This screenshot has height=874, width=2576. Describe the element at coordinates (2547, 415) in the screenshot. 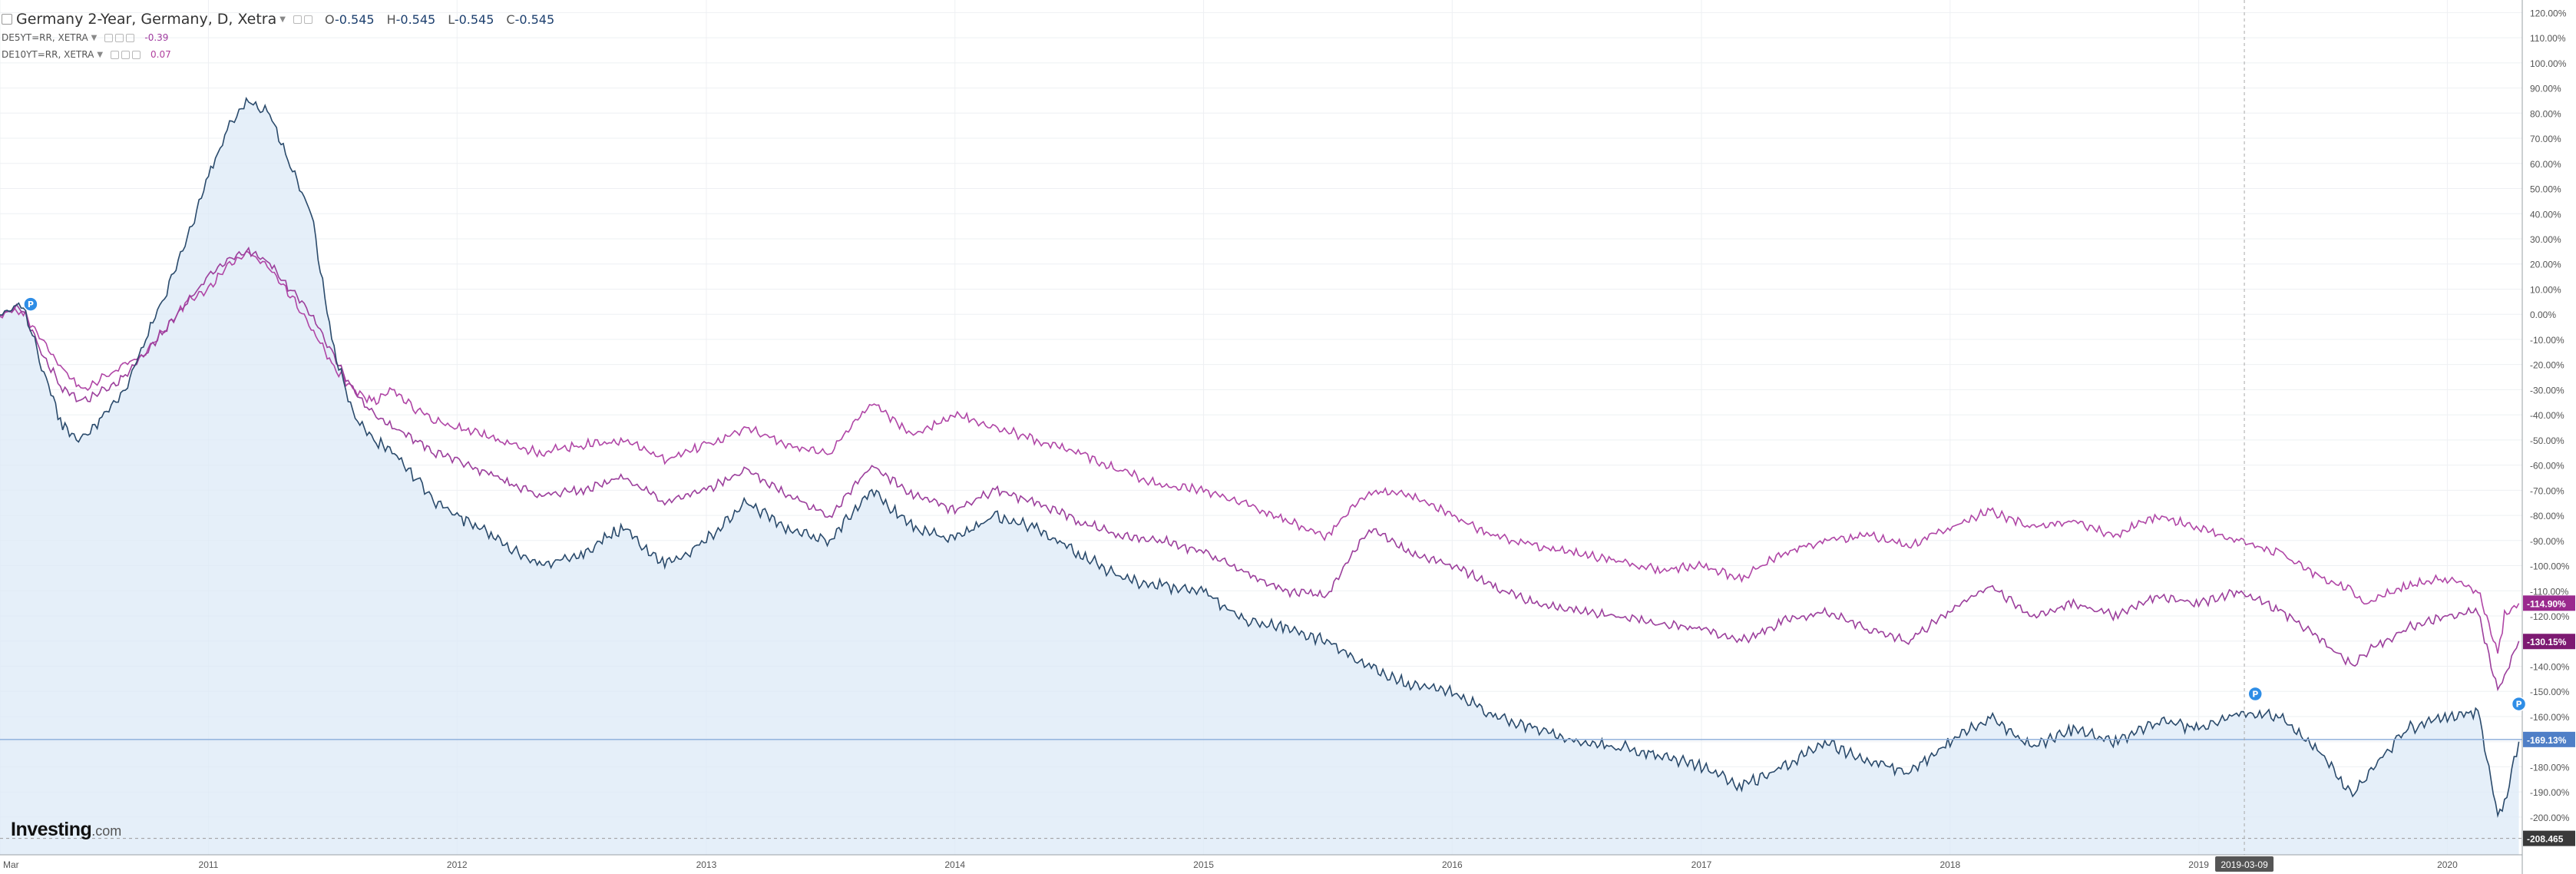

I see `y-tick-label: -40.00%` at that location.